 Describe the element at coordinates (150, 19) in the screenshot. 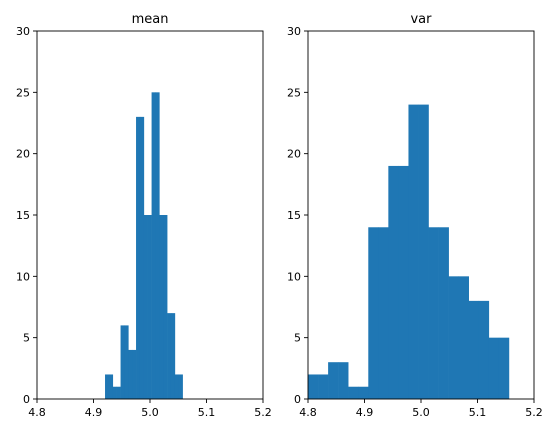

I see `panel-title: mean` at that location.